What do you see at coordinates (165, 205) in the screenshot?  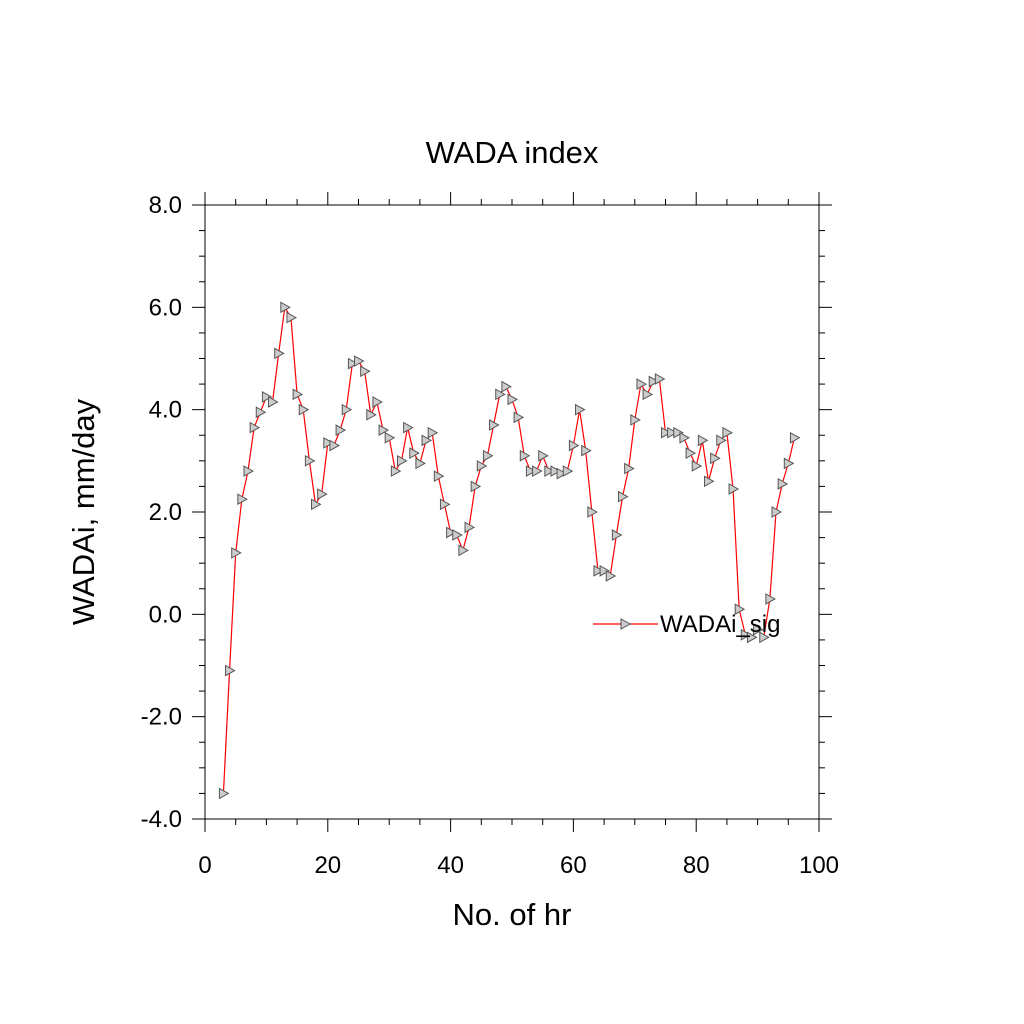 I see `y-tick-label: 8.0` at bounding box center [165, 205].